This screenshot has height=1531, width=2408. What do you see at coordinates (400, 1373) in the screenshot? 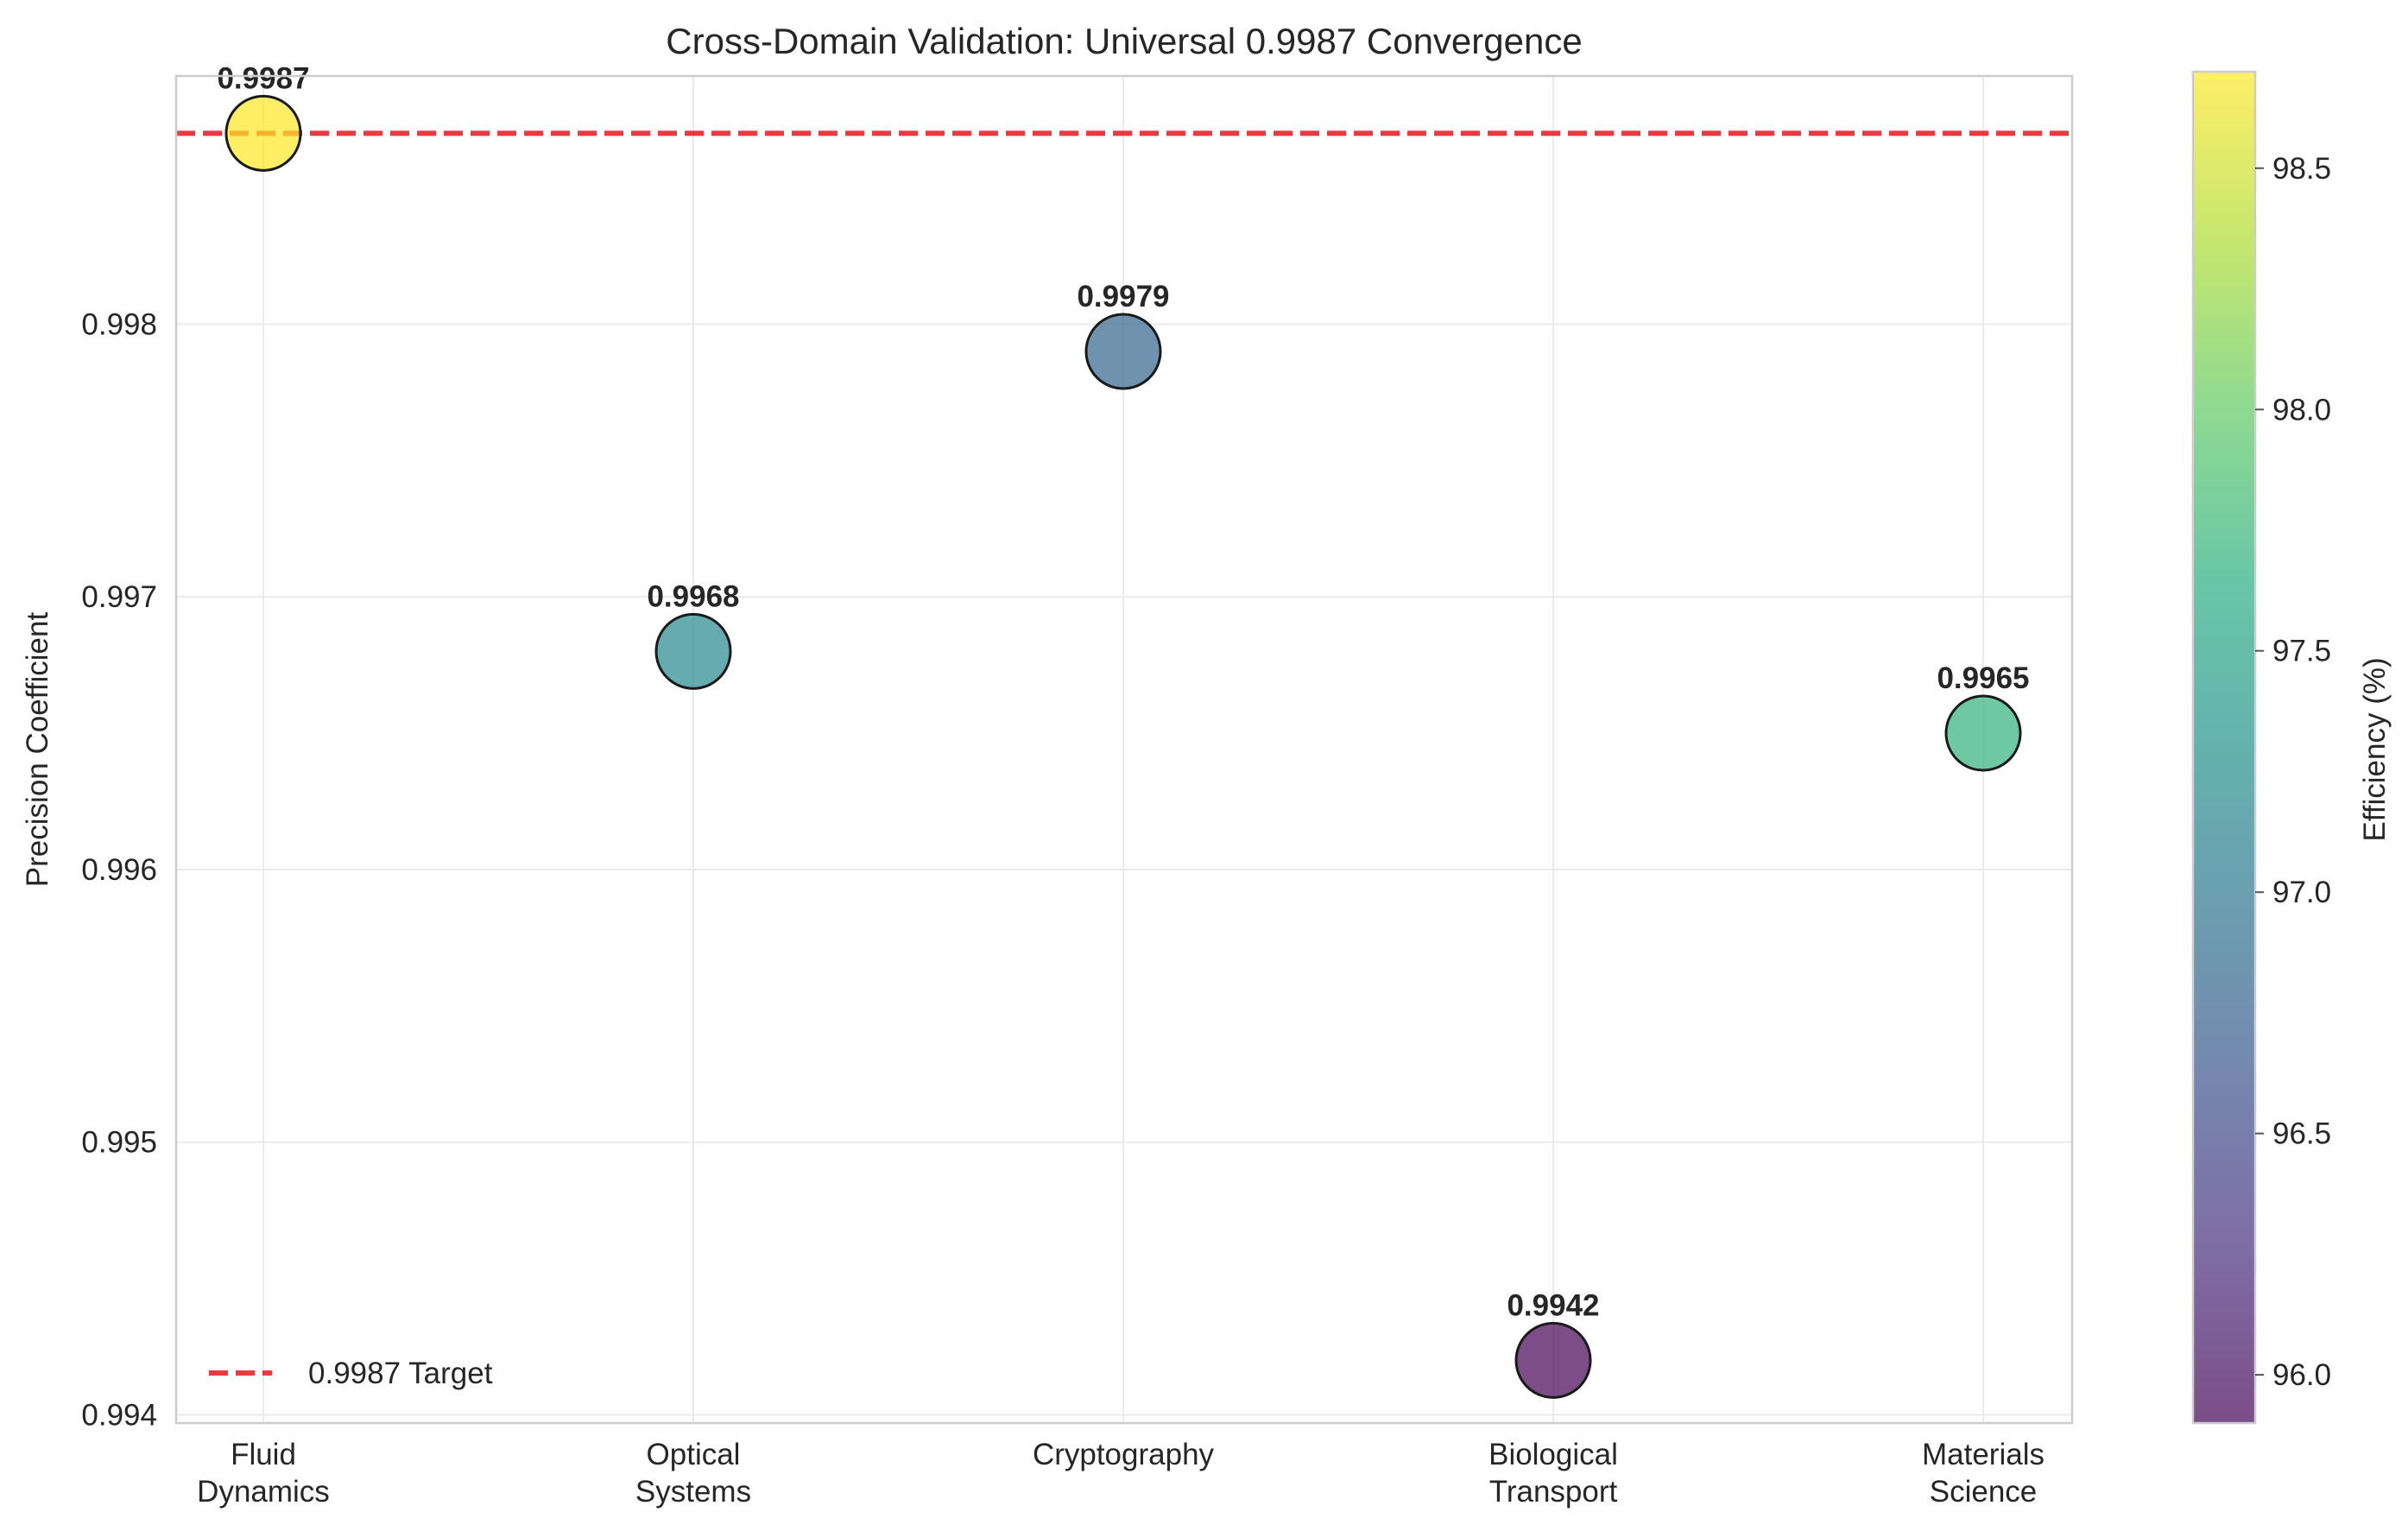
I see `legend-target-label: 0.9987 Target` at bounding box center [400, 1373].